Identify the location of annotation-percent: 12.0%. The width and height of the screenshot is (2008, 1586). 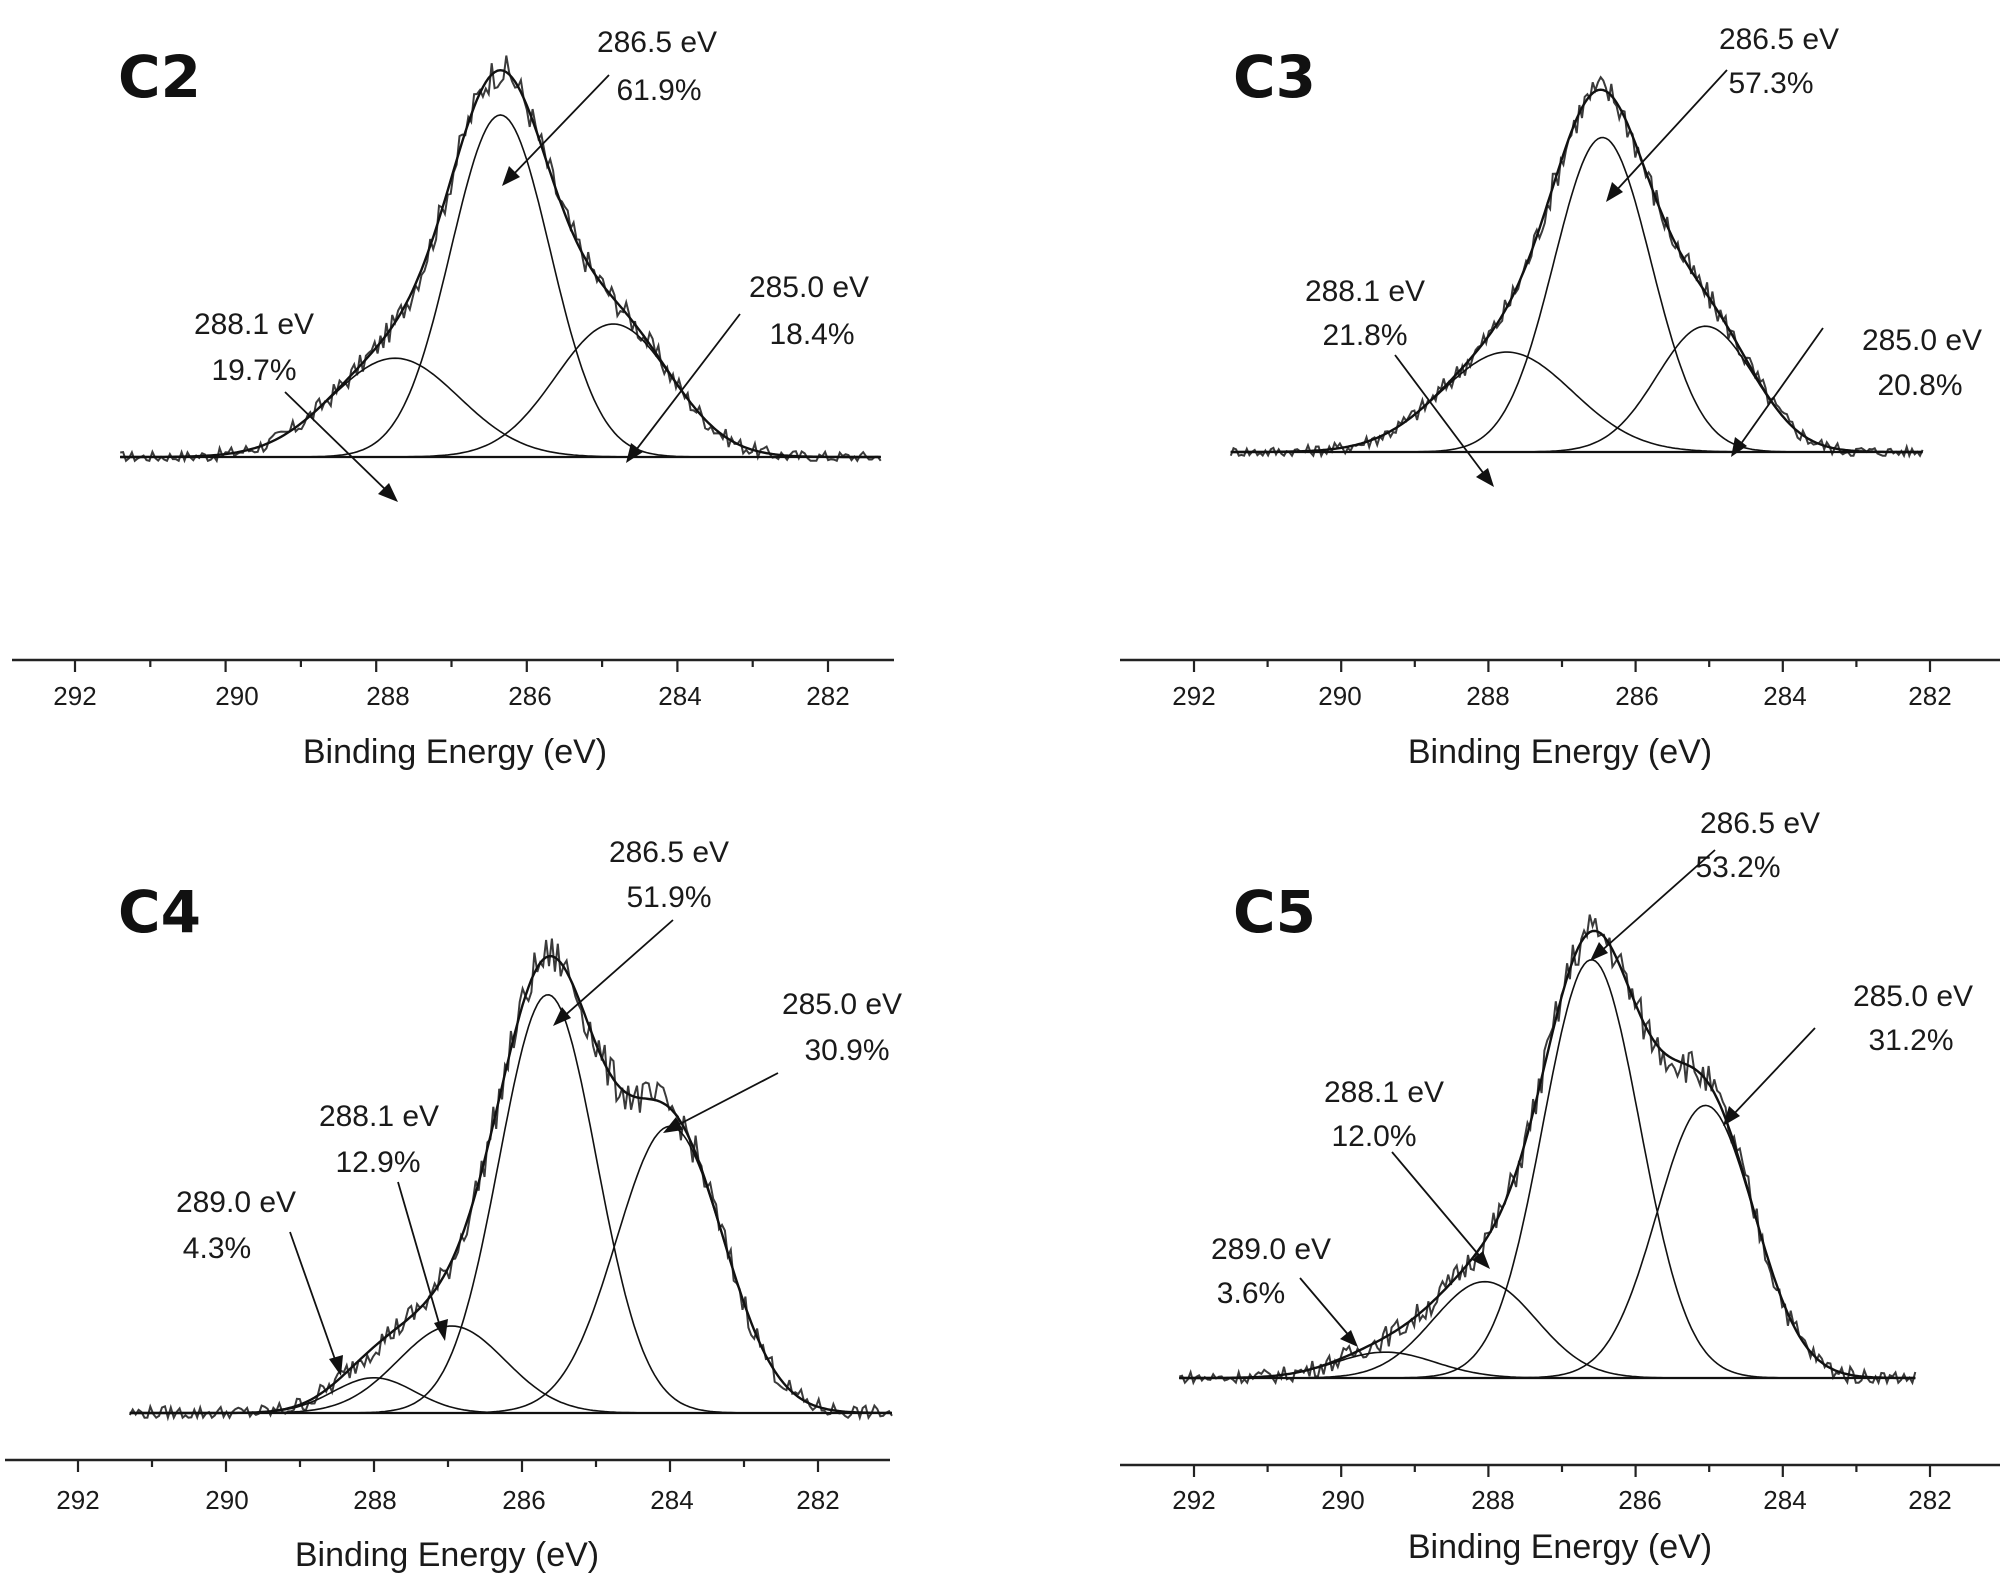
(1373, 1136).